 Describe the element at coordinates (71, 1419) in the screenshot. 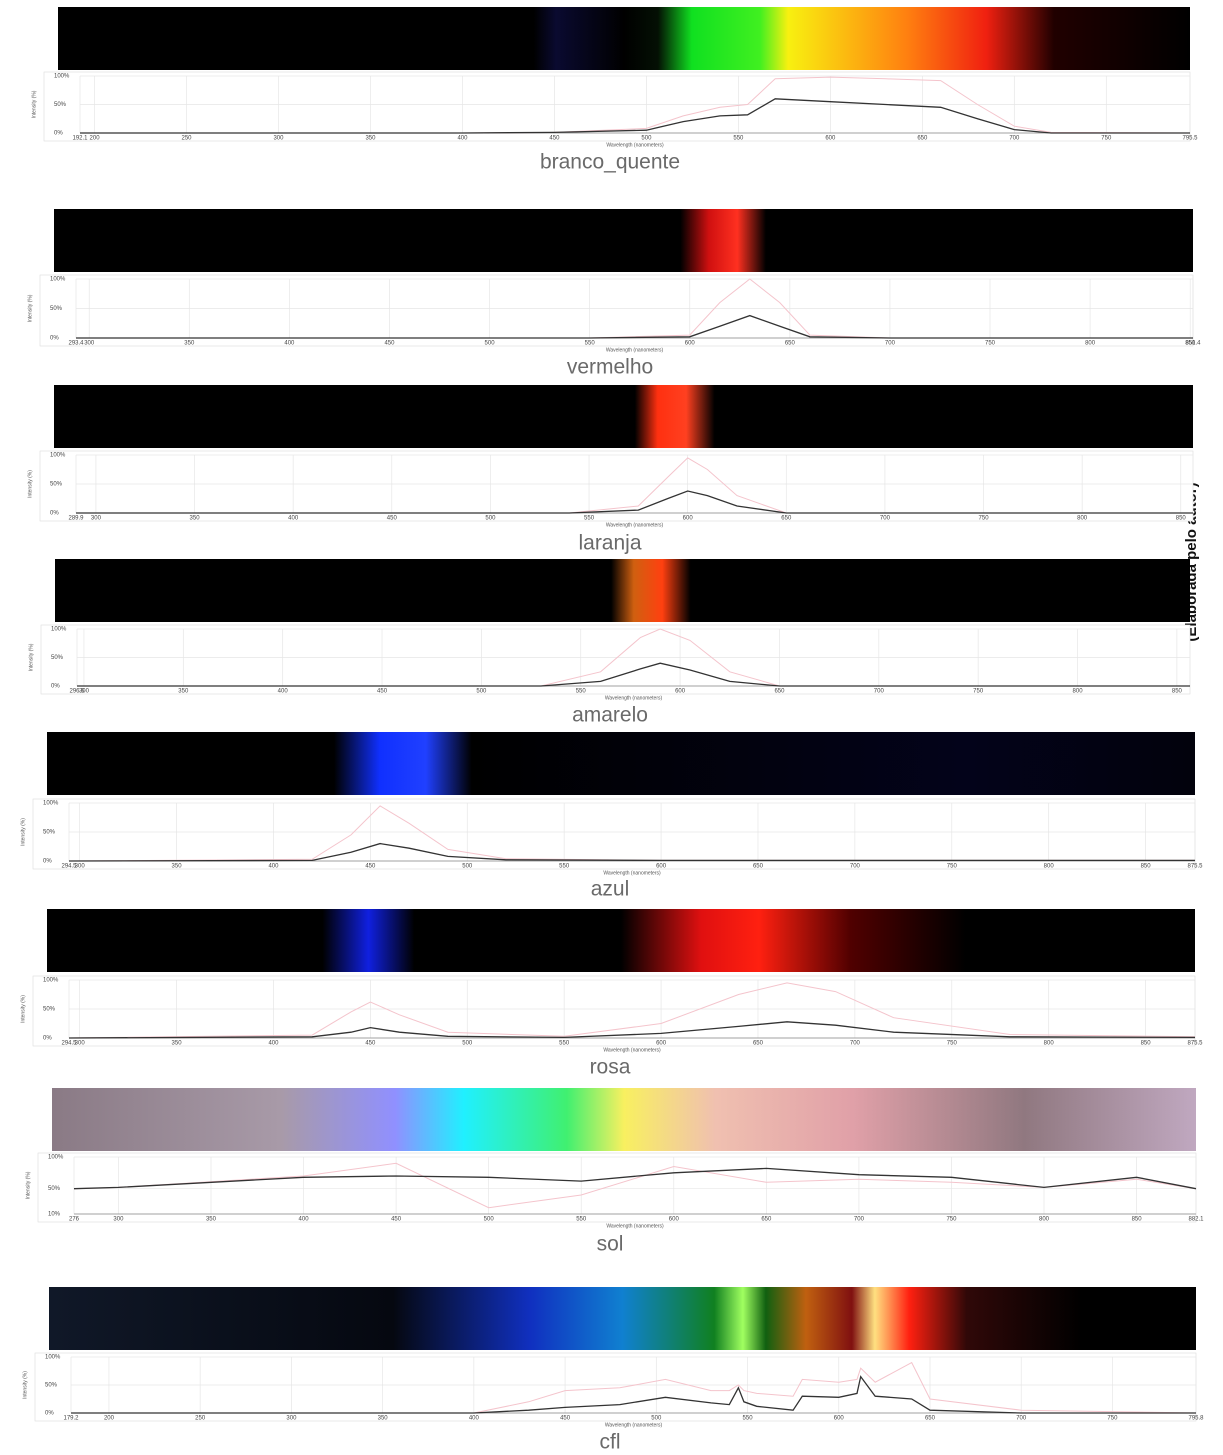

I see `x-tick-label: 179.2` at that location.